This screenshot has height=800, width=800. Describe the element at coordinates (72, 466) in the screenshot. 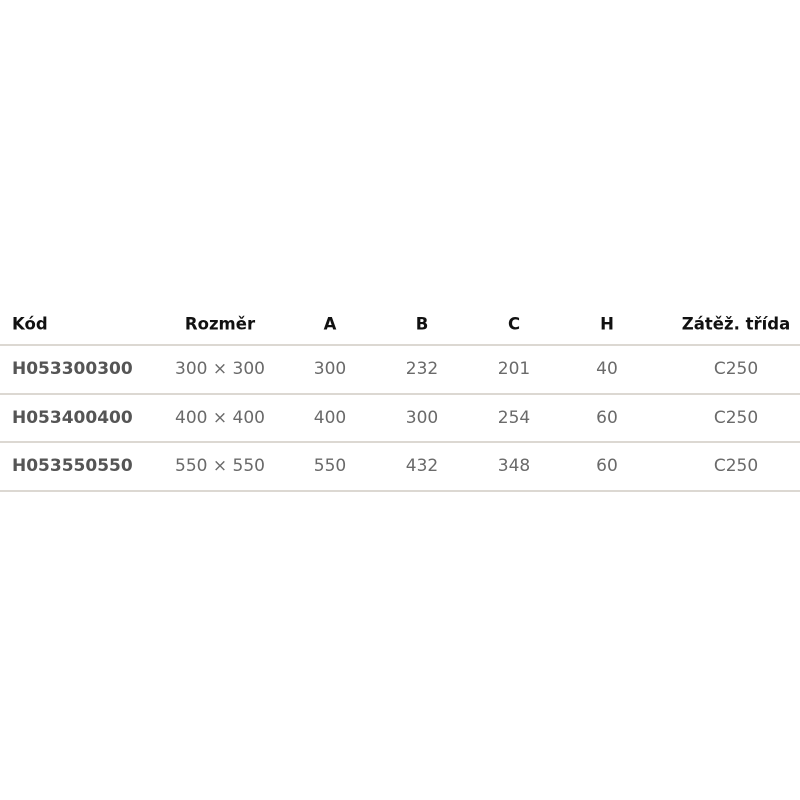

I see `cell-code: H053550550` at that location.